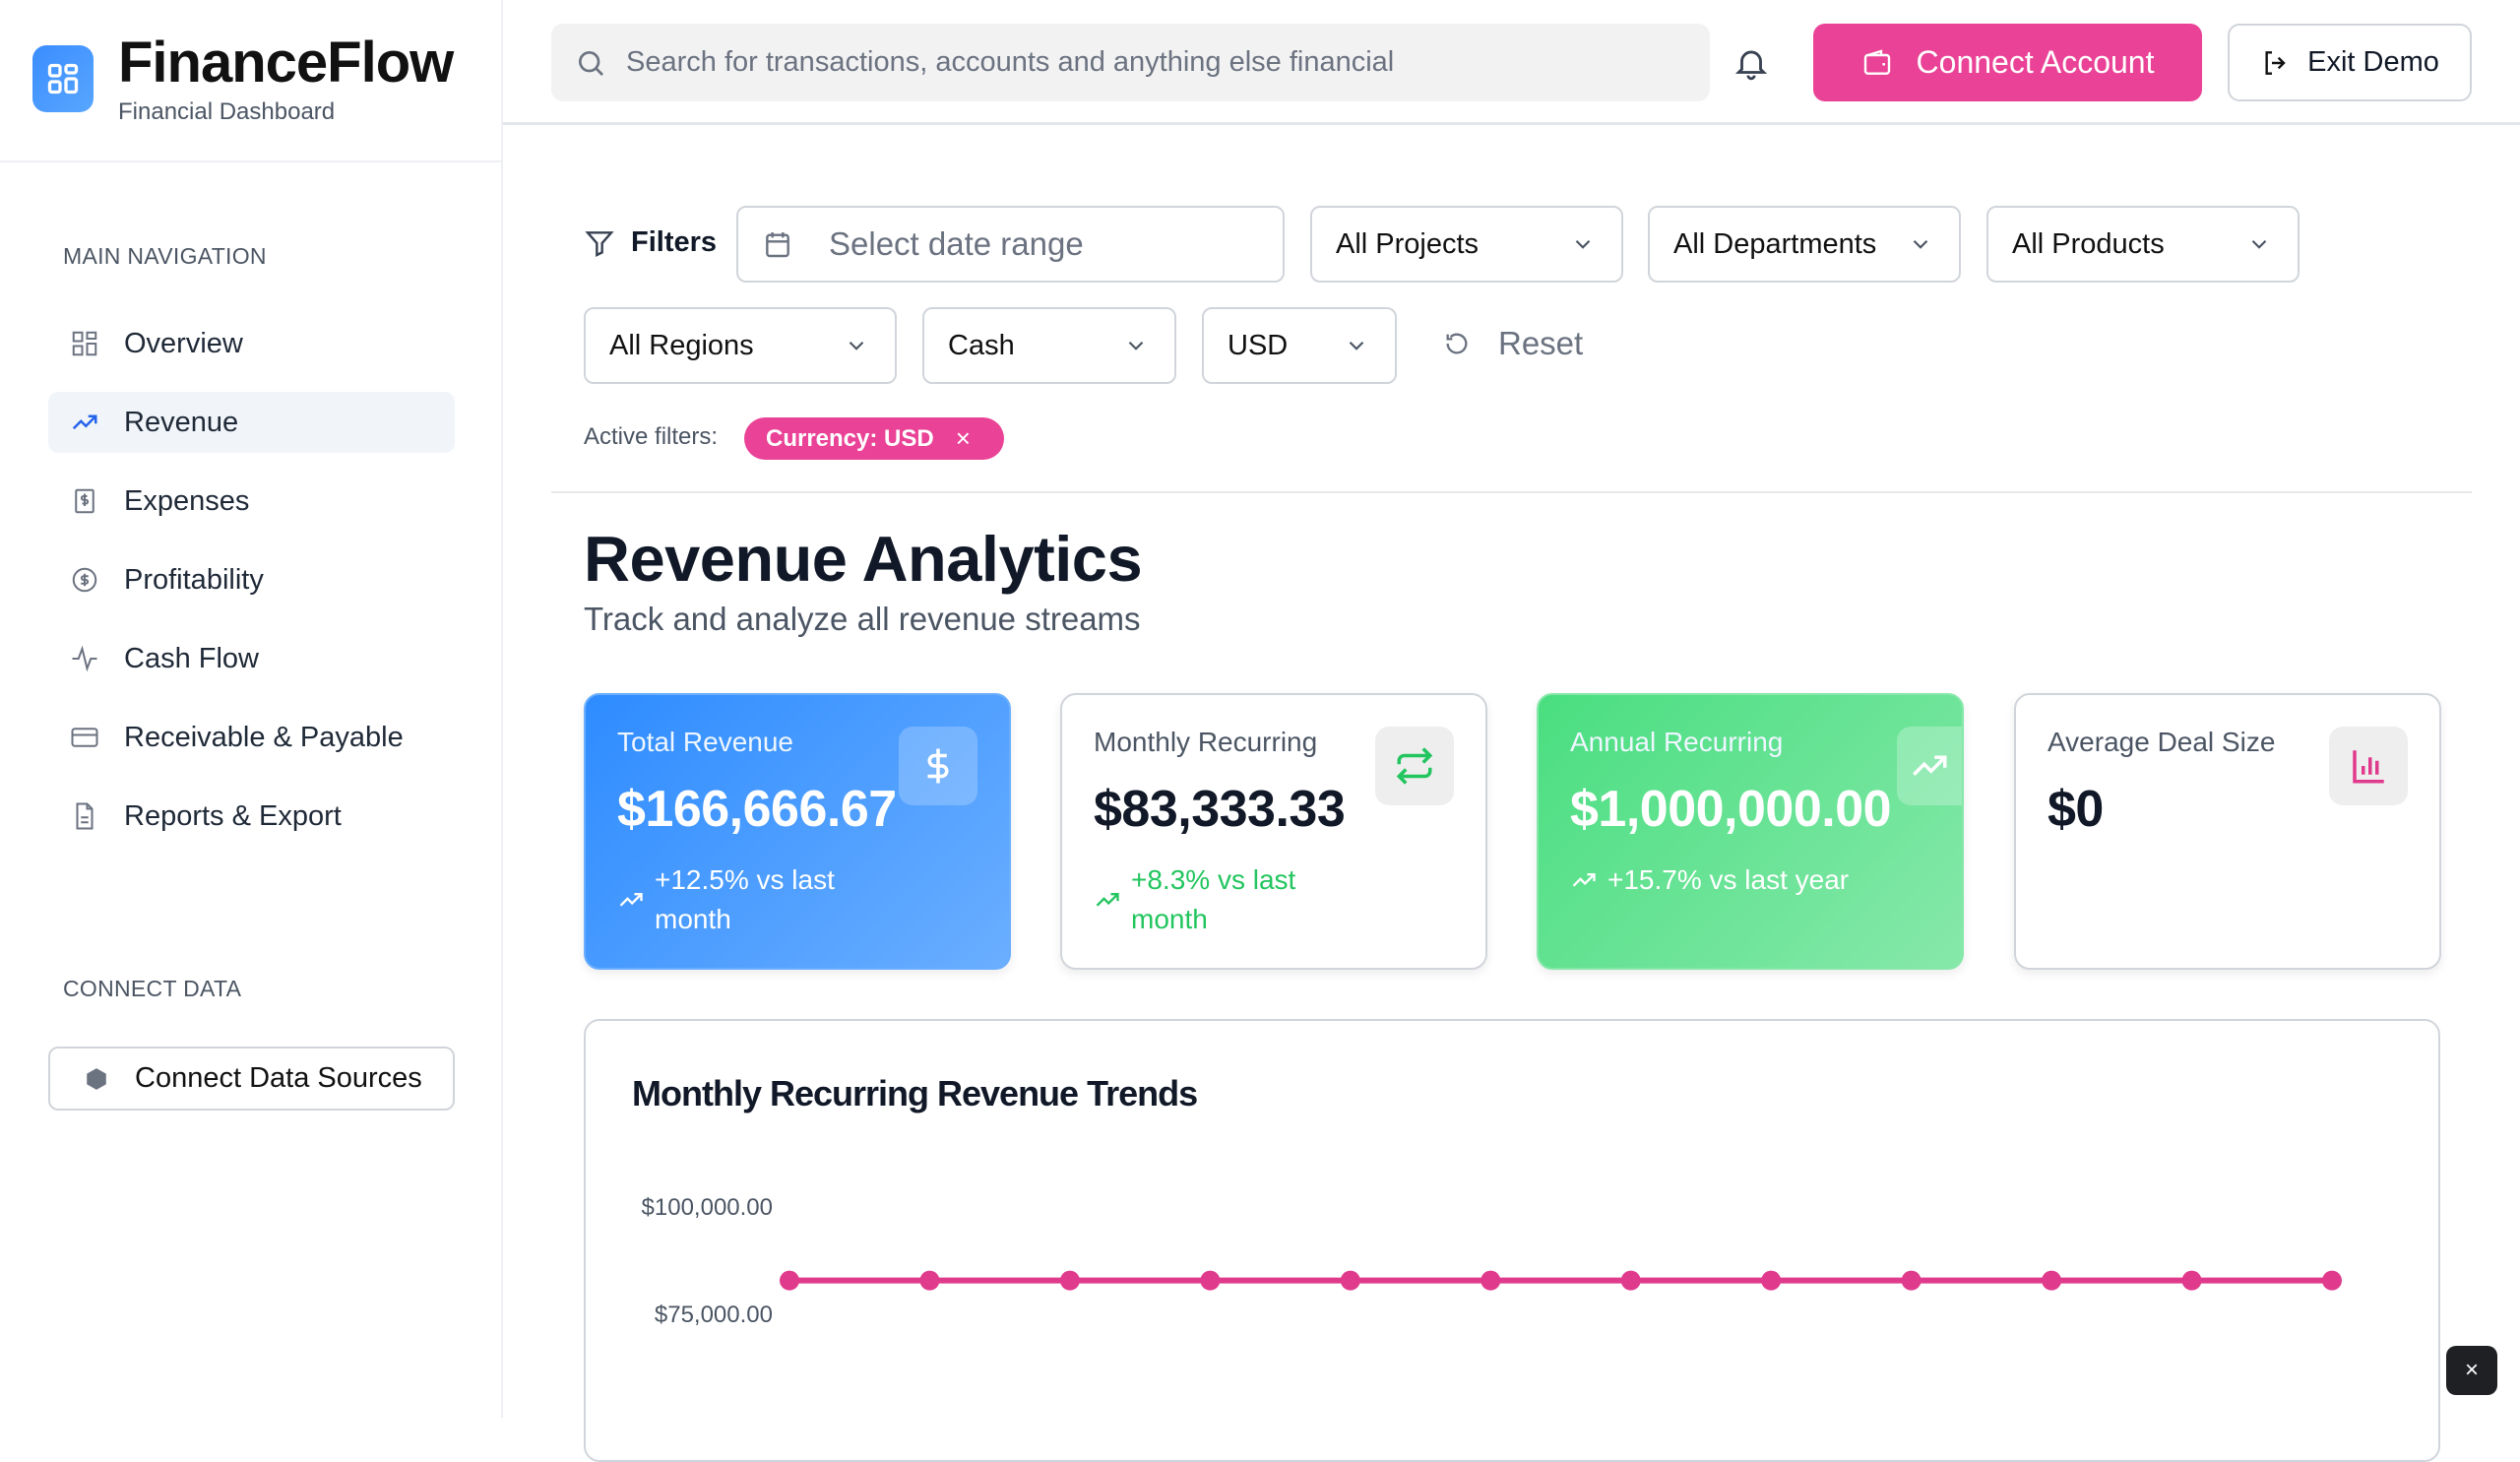  What do you see at coordinates (63, 78) in the screenshot?
I see `logo-icon` at bounding box center [63, 78].